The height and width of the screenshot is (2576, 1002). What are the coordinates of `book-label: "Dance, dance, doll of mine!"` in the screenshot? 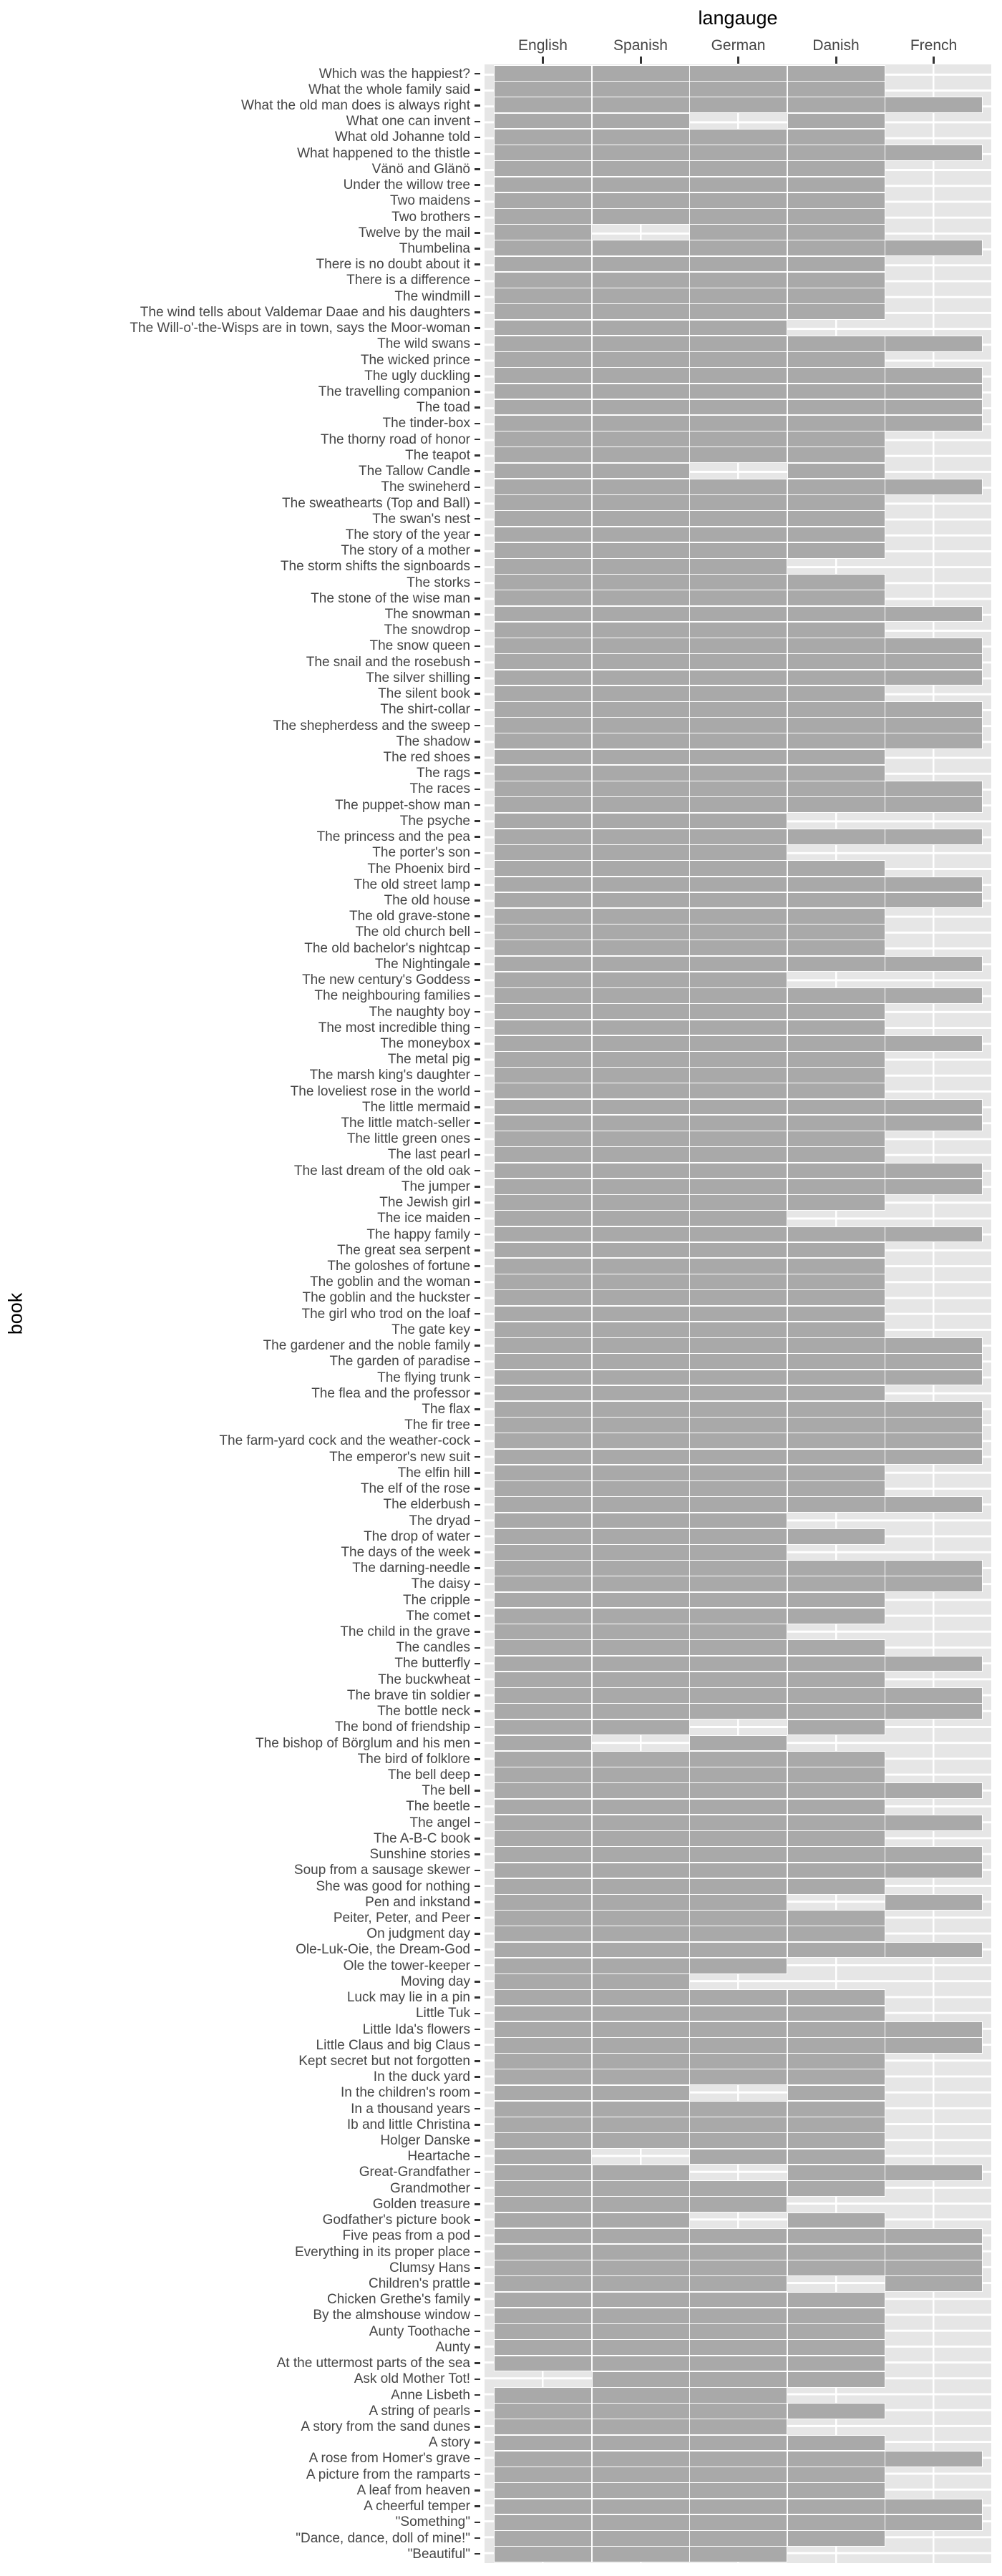 It's located at (383, 2538).